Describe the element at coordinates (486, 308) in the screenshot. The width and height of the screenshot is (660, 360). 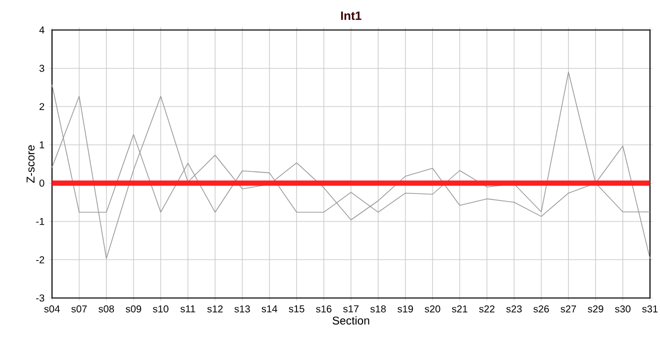
I see `x-tick-label: s22` at that location.